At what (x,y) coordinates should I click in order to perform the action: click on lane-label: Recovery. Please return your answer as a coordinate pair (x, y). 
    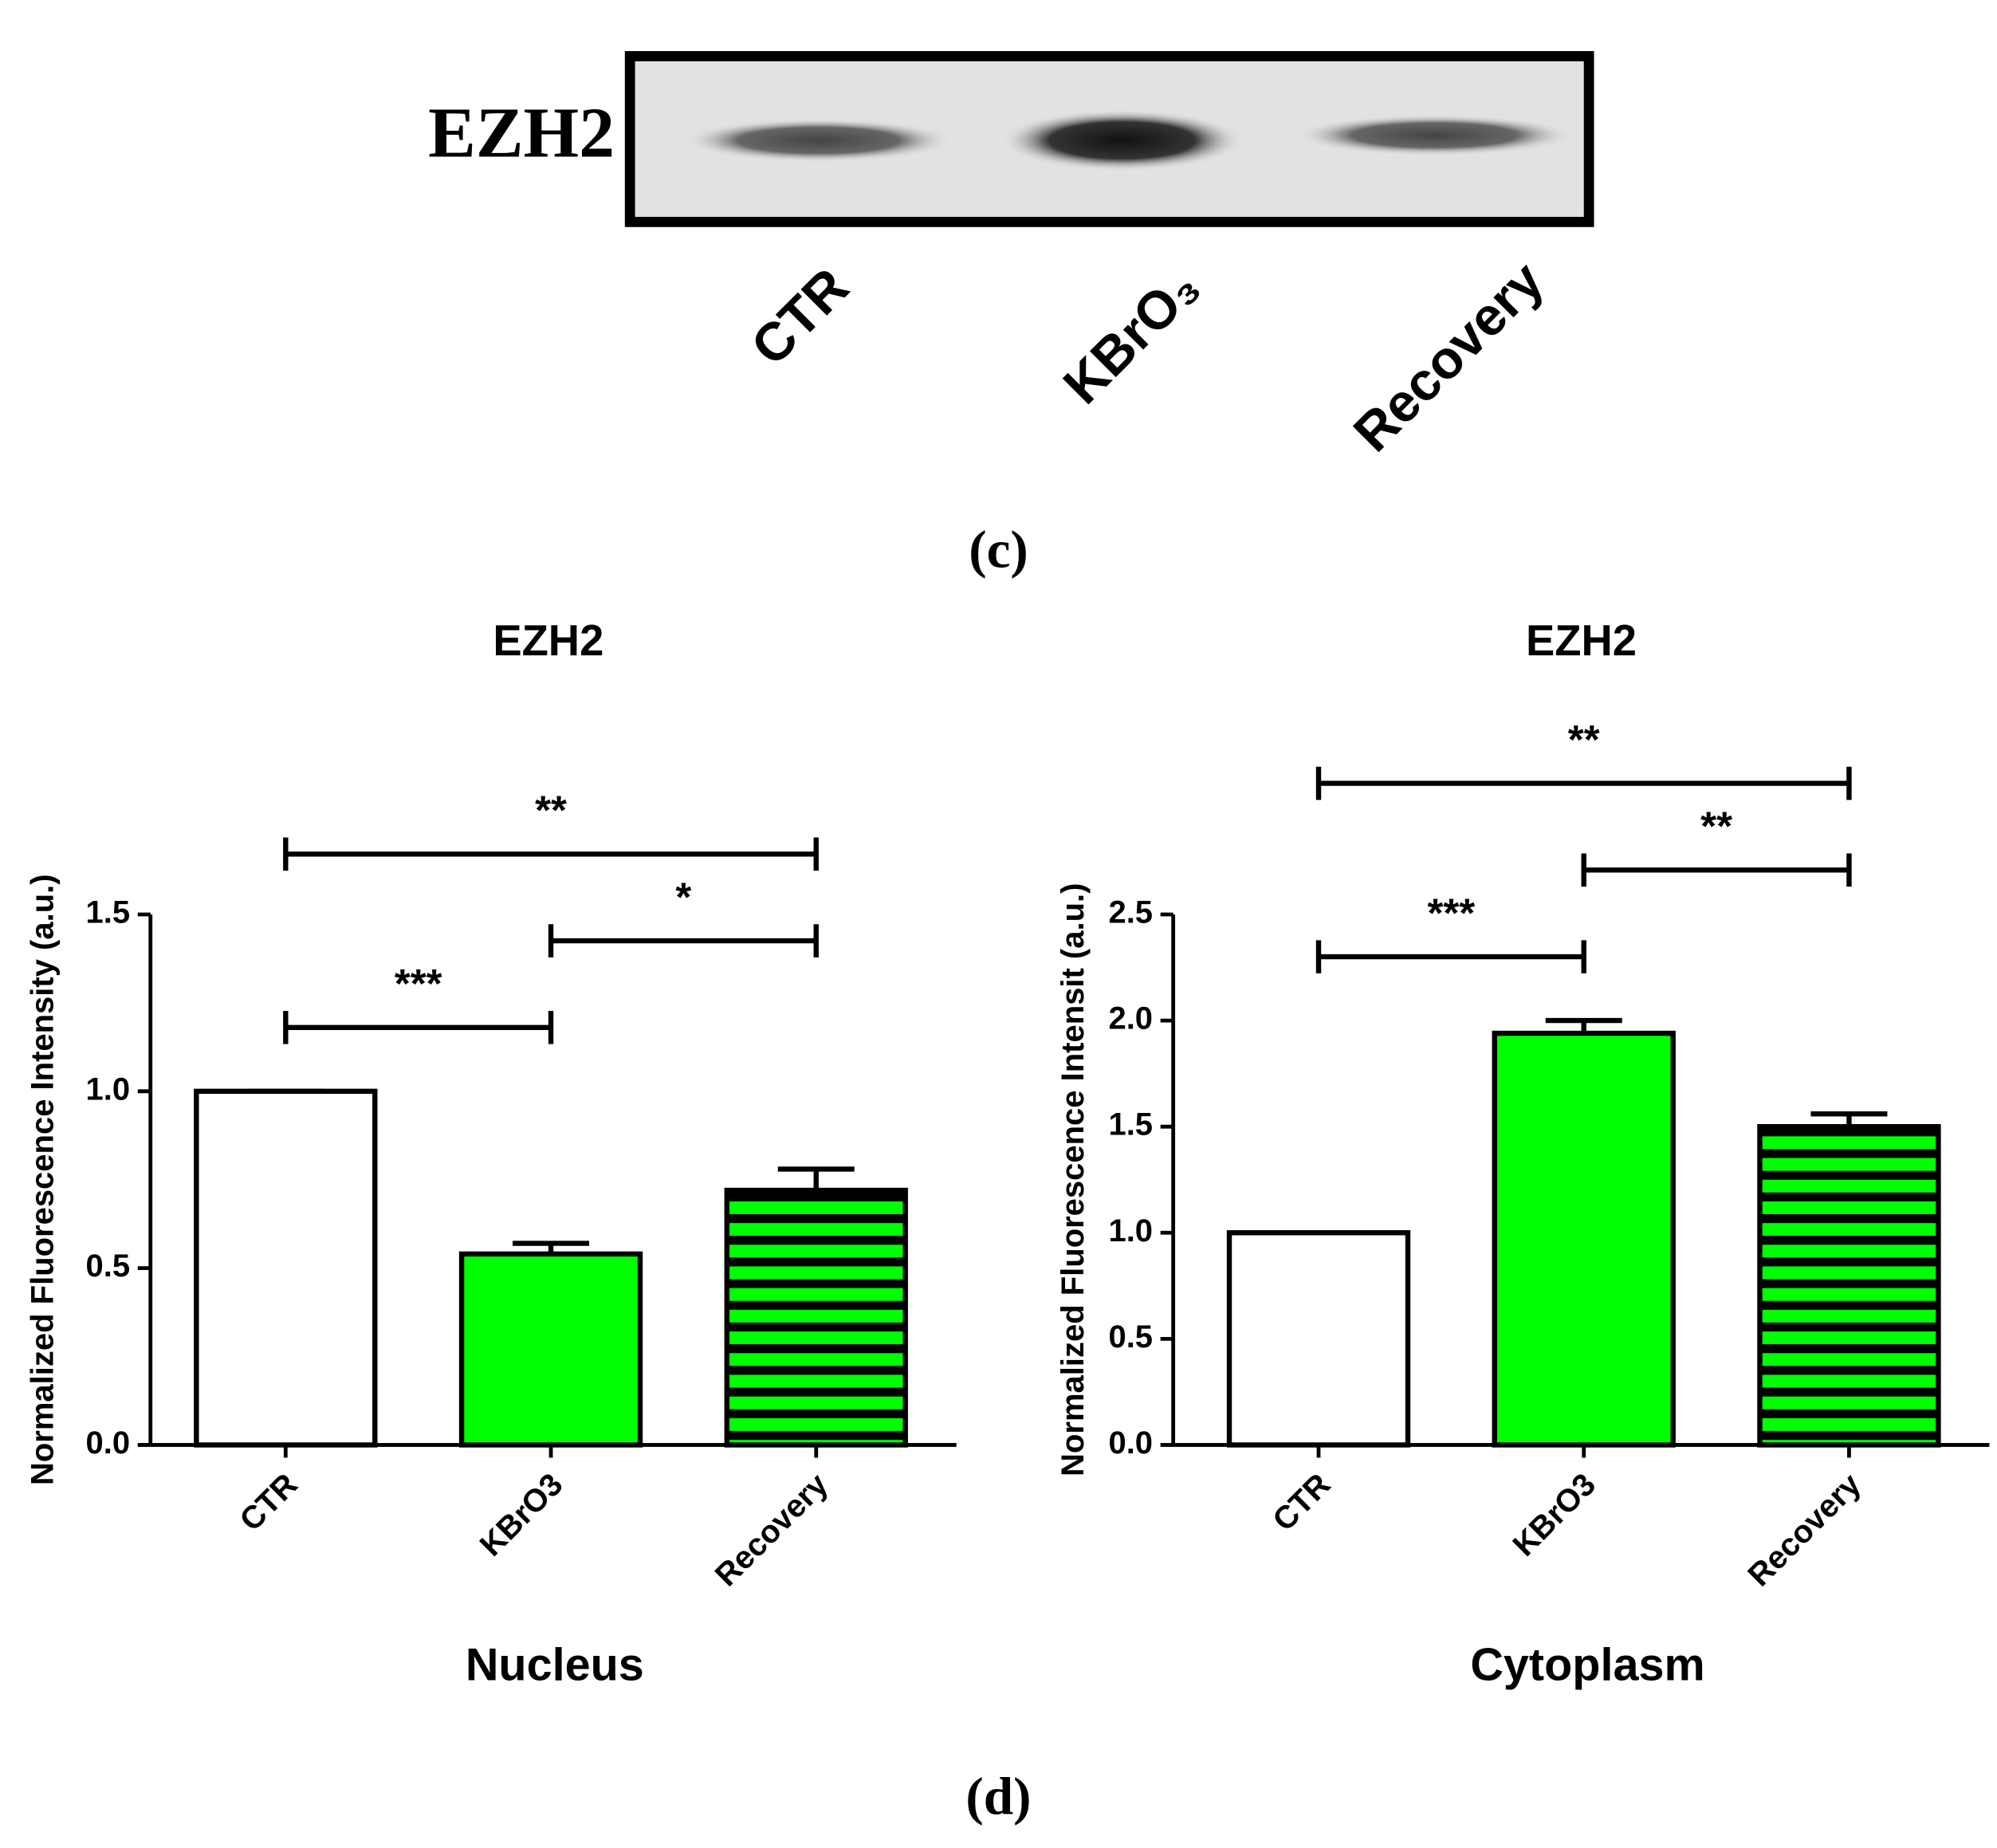
    Looking at the image, I should click on (1448, 356).